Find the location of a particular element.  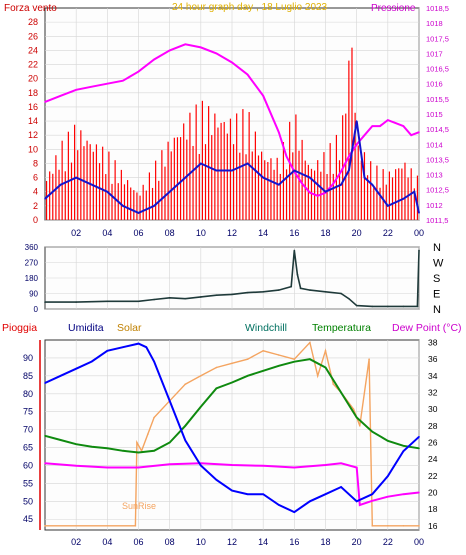

right-tick-label: 1017 is located at coordinates (434, 53).